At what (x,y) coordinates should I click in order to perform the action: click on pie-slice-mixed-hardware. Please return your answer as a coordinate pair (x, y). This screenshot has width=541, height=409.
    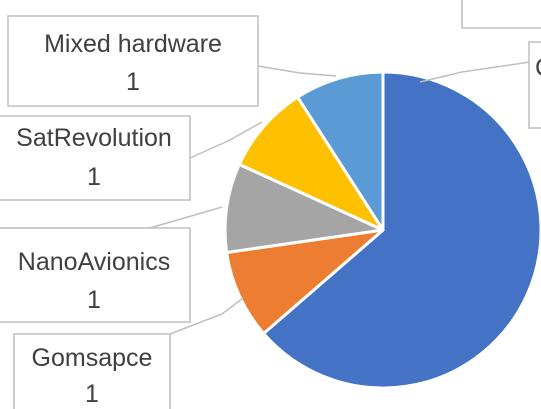
    Looking at the image, I should click on (340, 151).